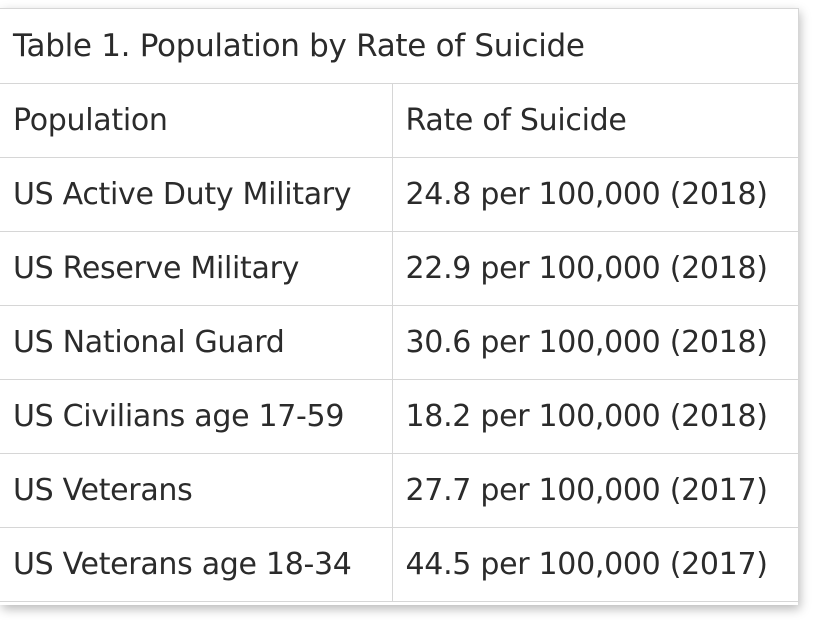 This screenshot has height=620, width=814. What do you see at coordinates (595, 564) in the screenshot?
I see `rate-cell: 44.5 per 100,000 (2017)` at bounding box center [595, 564].